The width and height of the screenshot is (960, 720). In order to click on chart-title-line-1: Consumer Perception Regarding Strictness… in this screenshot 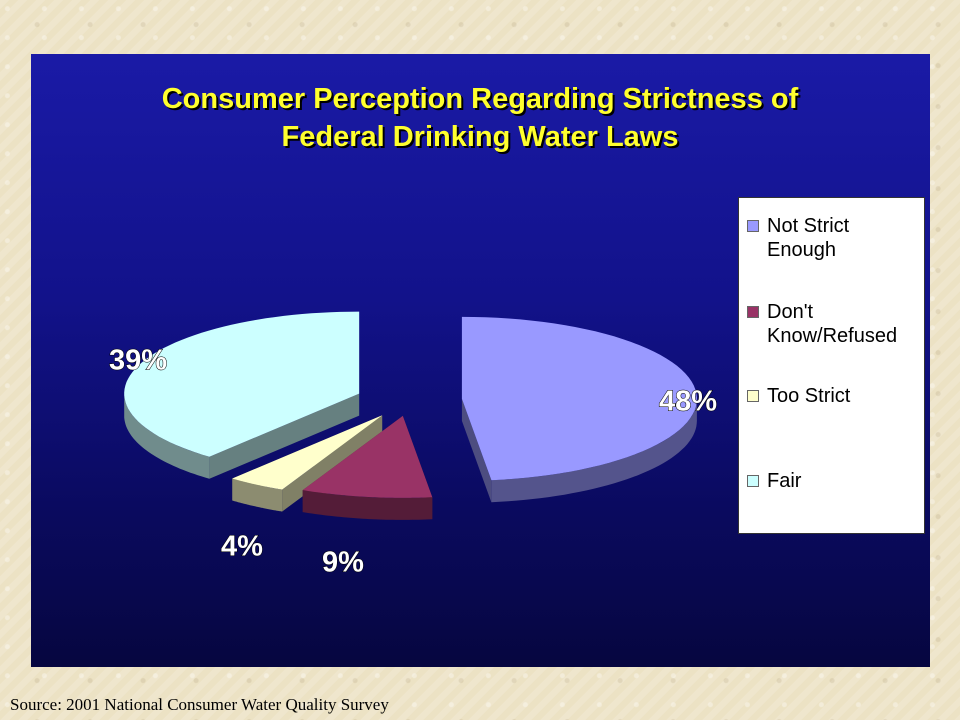, I will do `click(480, 99)`.